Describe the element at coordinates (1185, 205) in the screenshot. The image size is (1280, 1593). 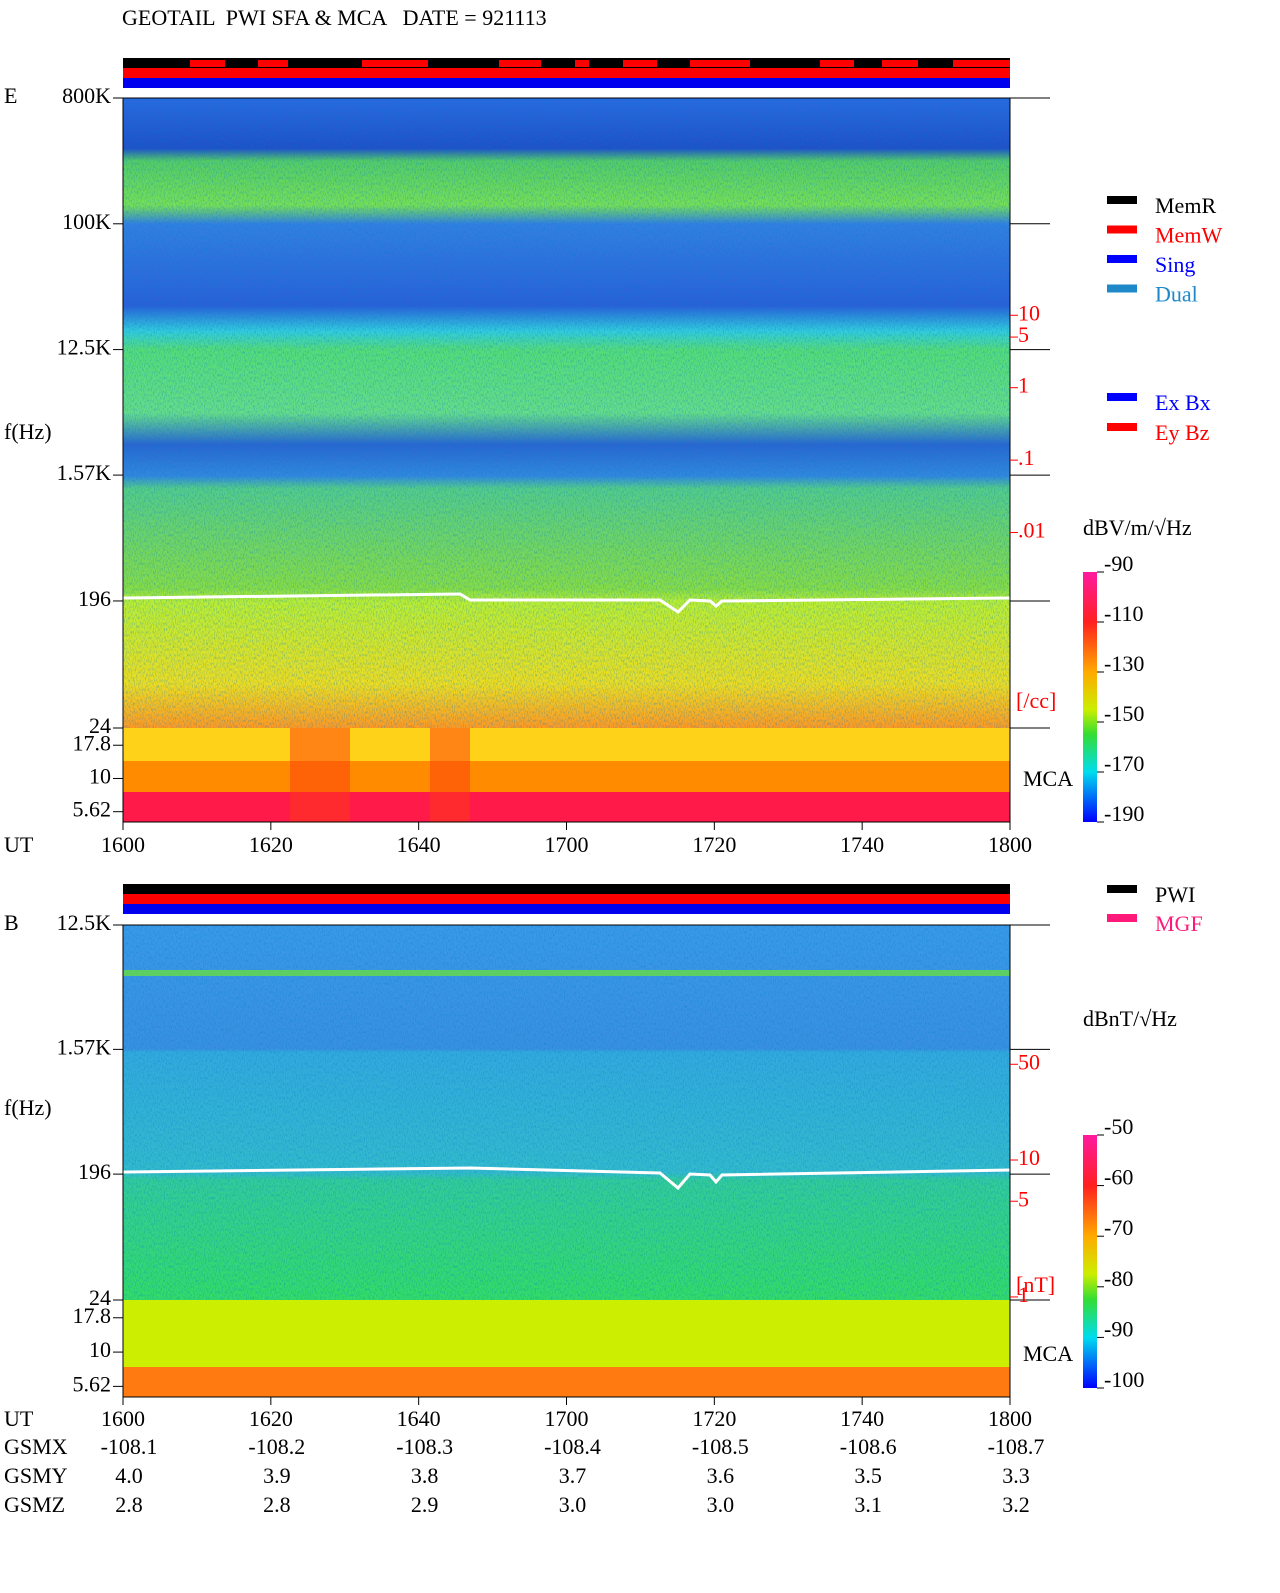
I see `legend-label: MemR` at that location.